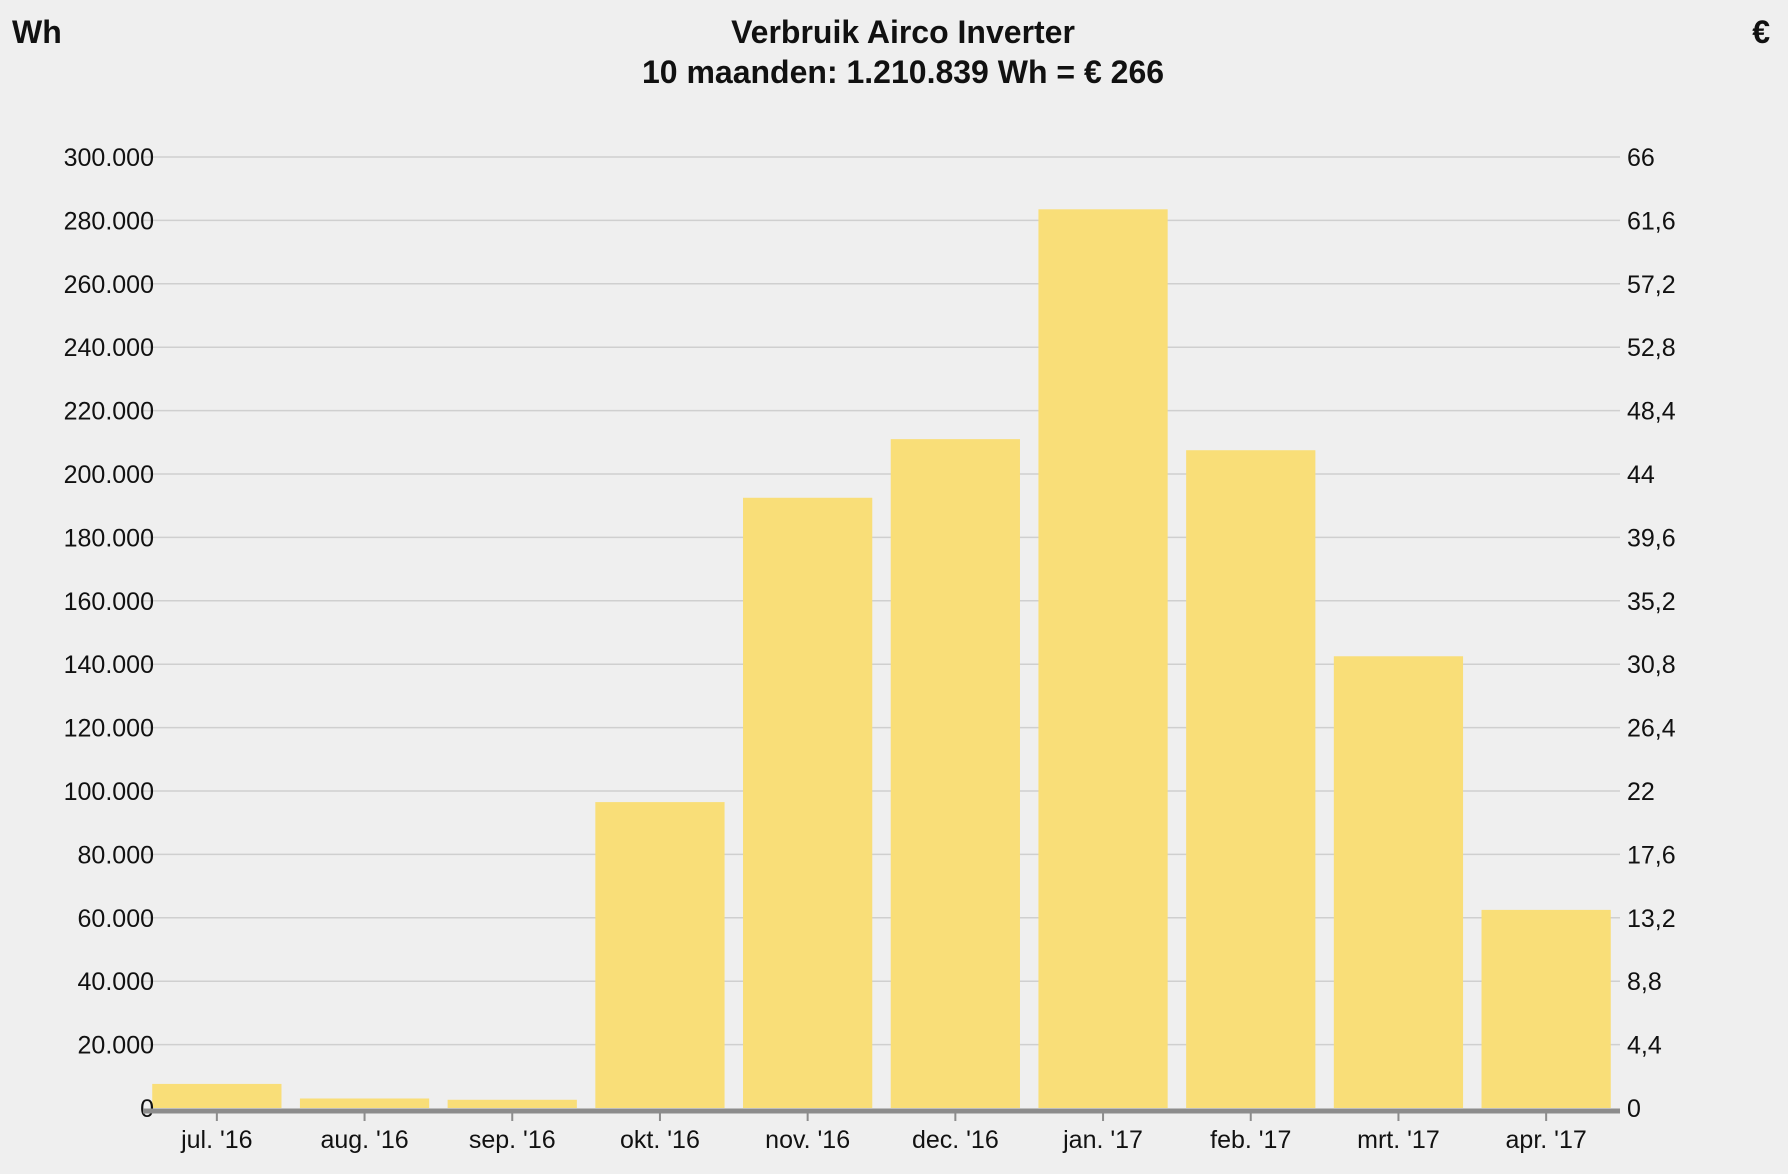 This screenshot has width=1788, height=1174. Describe the element at coordinates (512, 1140) in the screenshot. I see `x-tick-label: sep. '16` at that location.